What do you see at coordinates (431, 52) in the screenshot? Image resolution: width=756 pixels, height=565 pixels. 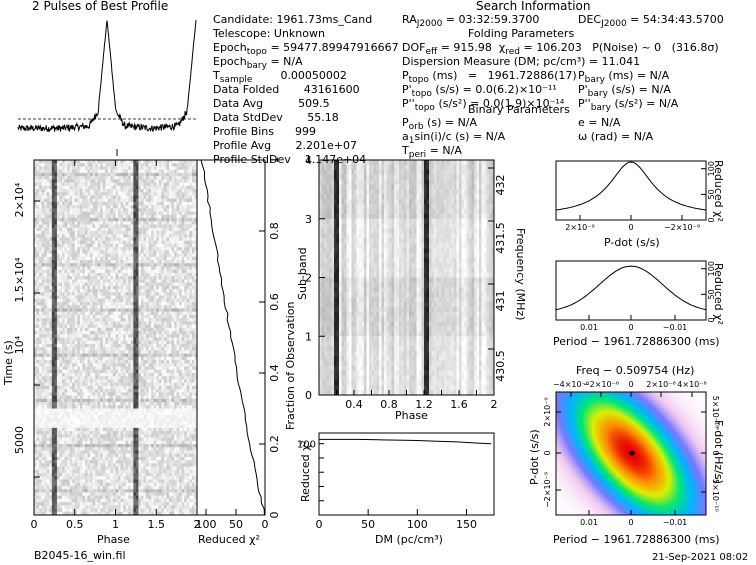 I see `dof-sub: eff` at bounding box center [431, 52].